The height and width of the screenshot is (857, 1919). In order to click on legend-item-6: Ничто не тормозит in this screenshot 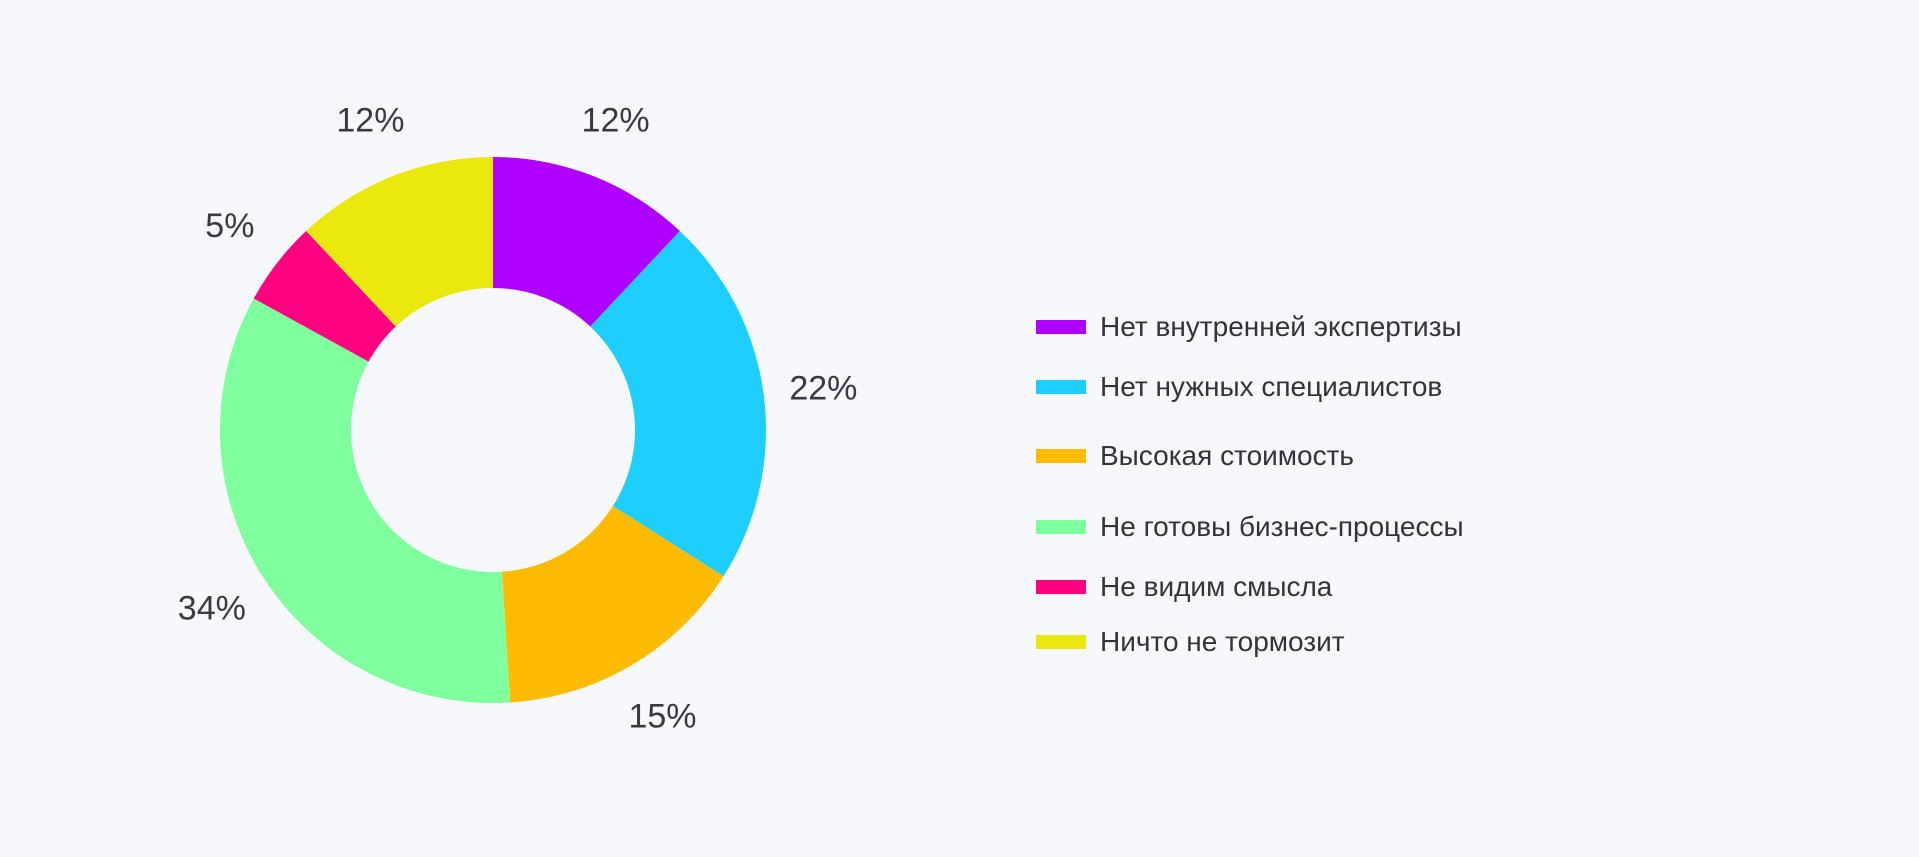, I will do `click(1250, 642)`.